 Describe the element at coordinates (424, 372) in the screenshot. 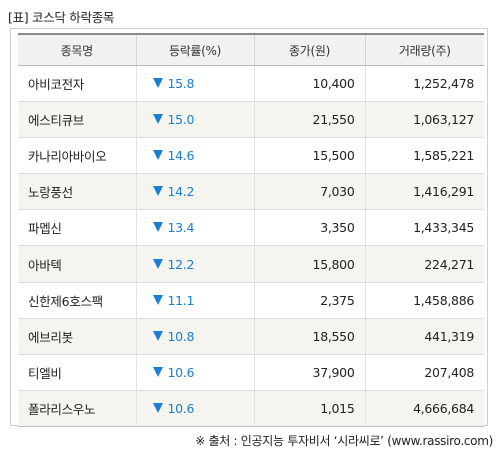

I see `trade-volume: 207,408` at that location.